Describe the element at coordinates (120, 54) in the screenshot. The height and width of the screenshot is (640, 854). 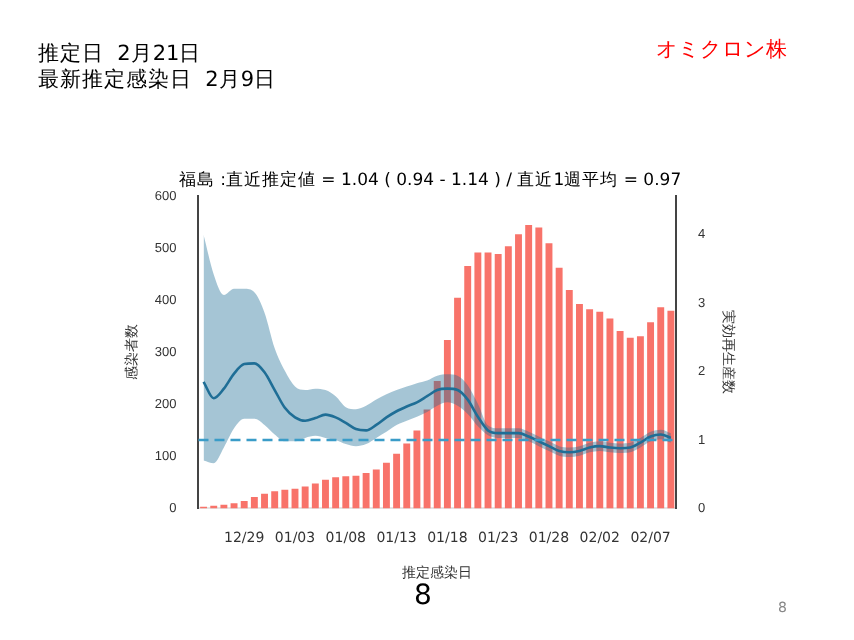
I see `text: 推定日 2月21日` at that location.